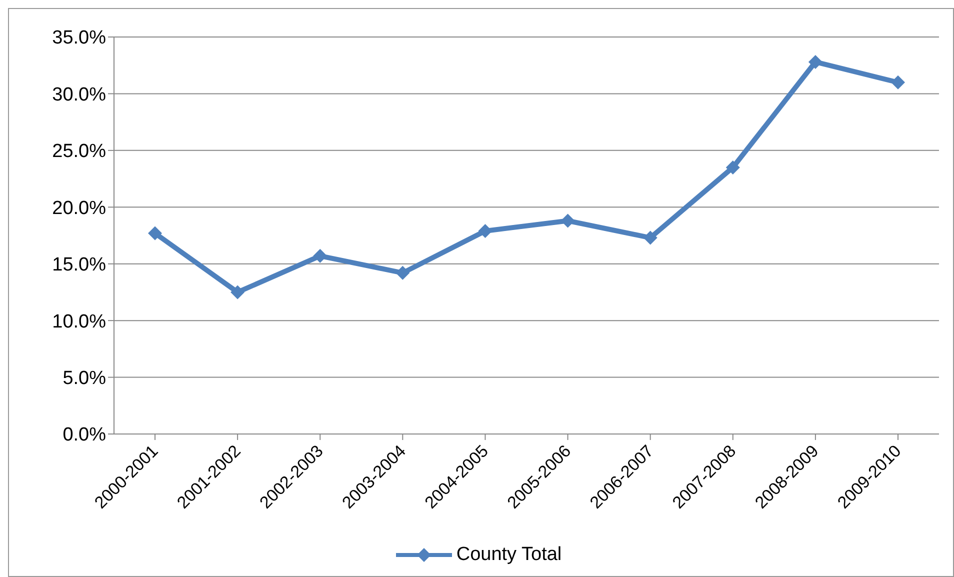  Describe the element at coordinates (79, 95) in the screenshot. I see `y-tick-label: 30.0%` at that location.